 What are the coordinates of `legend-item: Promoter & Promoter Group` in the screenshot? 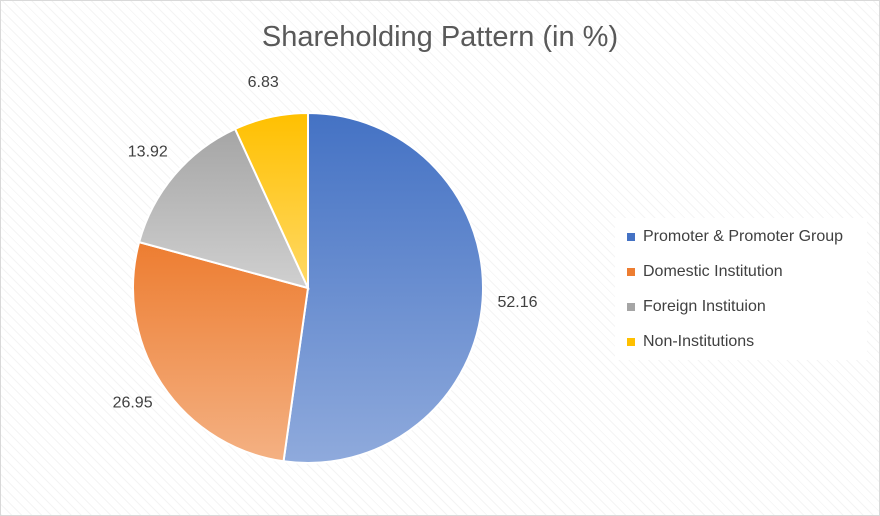 It's located at (735, 237).